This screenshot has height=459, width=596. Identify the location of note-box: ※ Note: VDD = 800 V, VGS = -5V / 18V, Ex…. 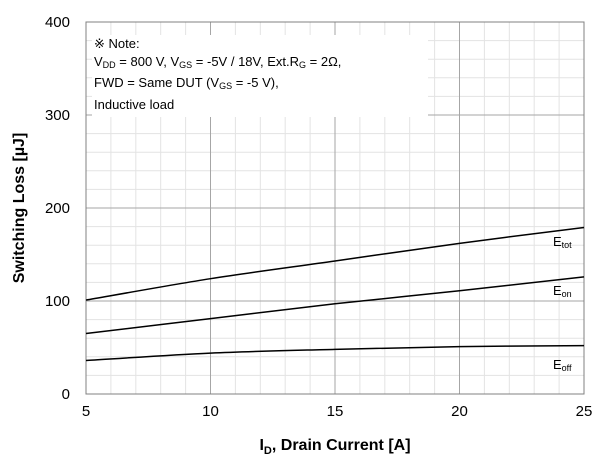
(260, 76).